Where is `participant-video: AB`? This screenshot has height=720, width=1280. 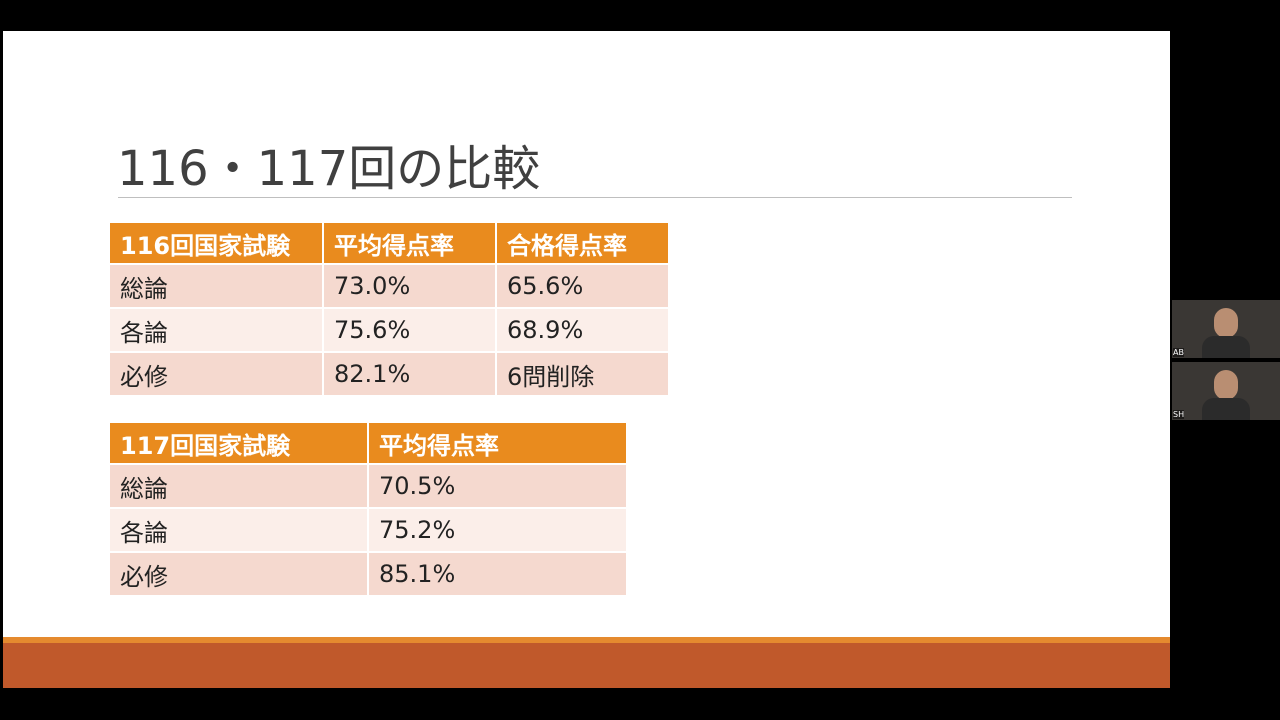 participant-video: AB is located at coordinates (1226, 329).